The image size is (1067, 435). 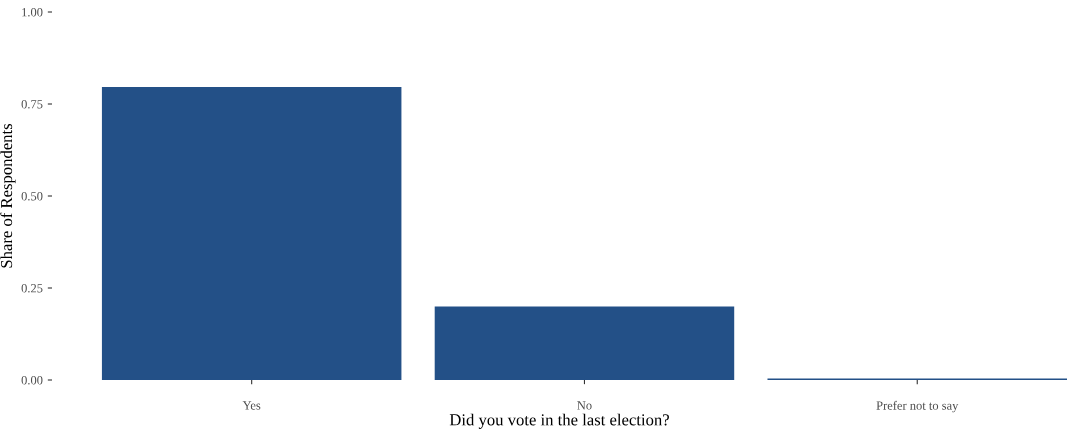 I want to click on x-tick-label: Prefer not to say, so click(x=917, y=406).